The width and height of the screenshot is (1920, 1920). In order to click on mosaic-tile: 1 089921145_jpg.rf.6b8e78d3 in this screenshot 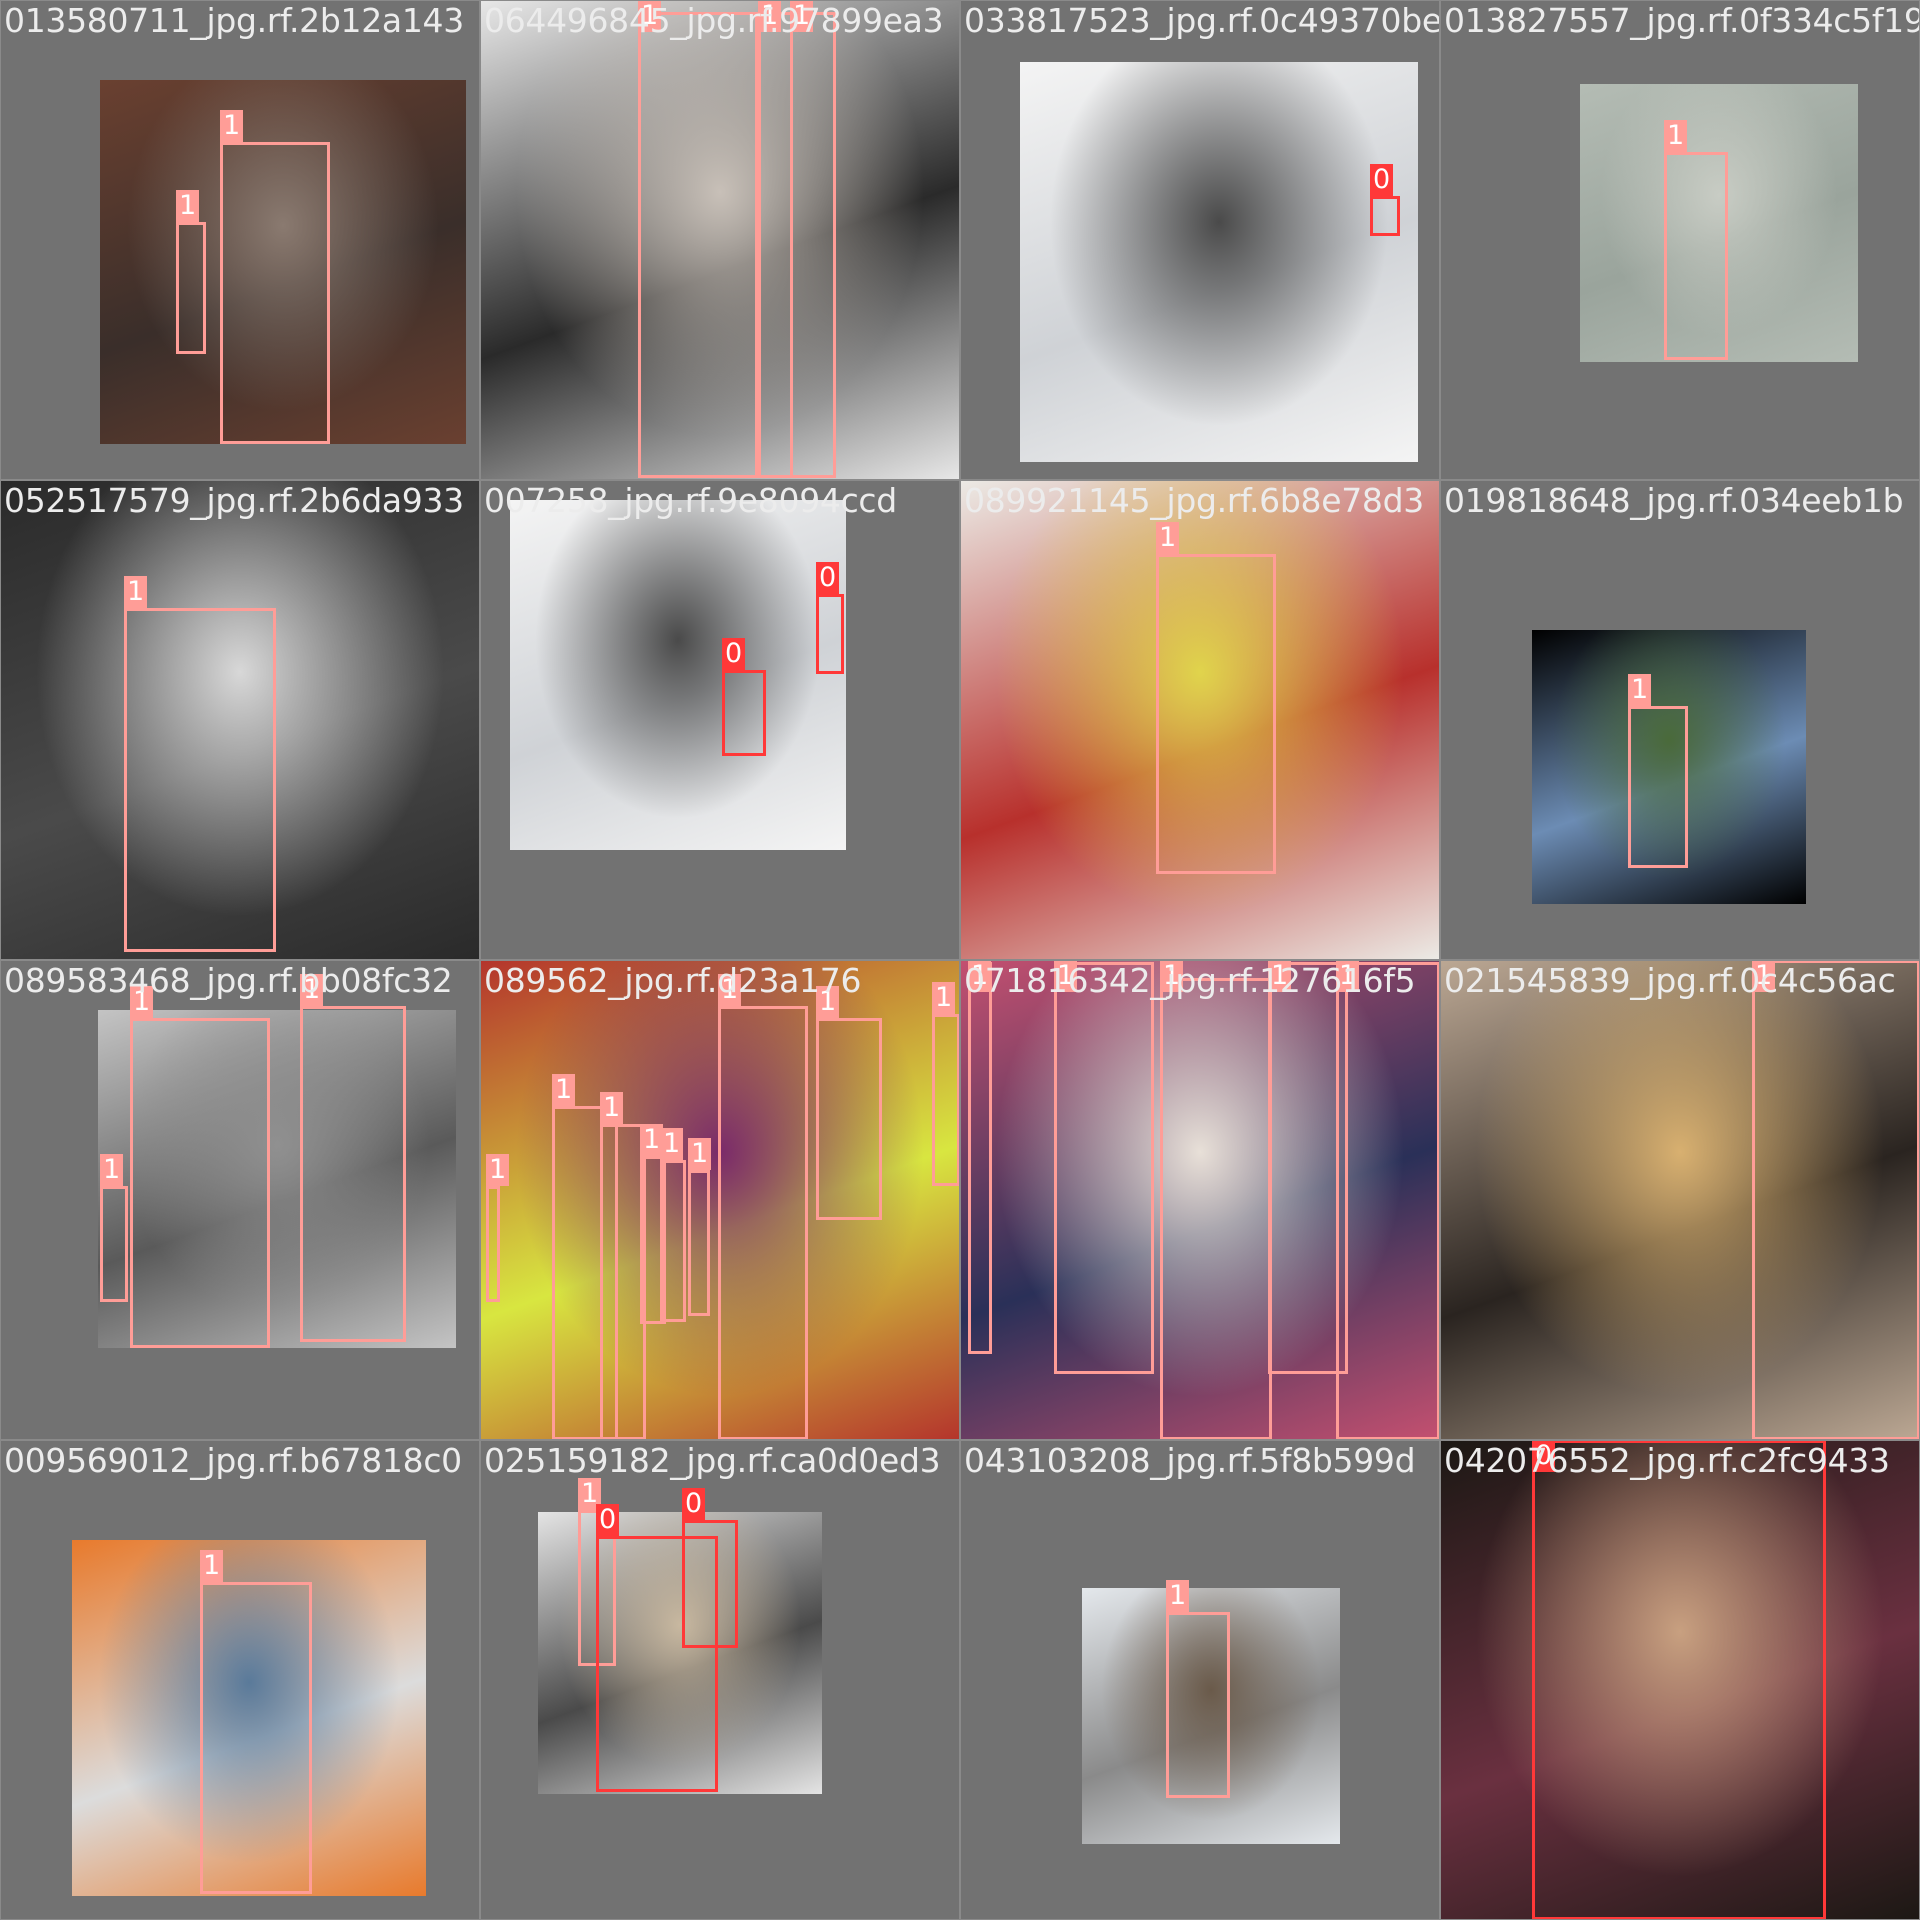, I will do `click(1200, 720)`.